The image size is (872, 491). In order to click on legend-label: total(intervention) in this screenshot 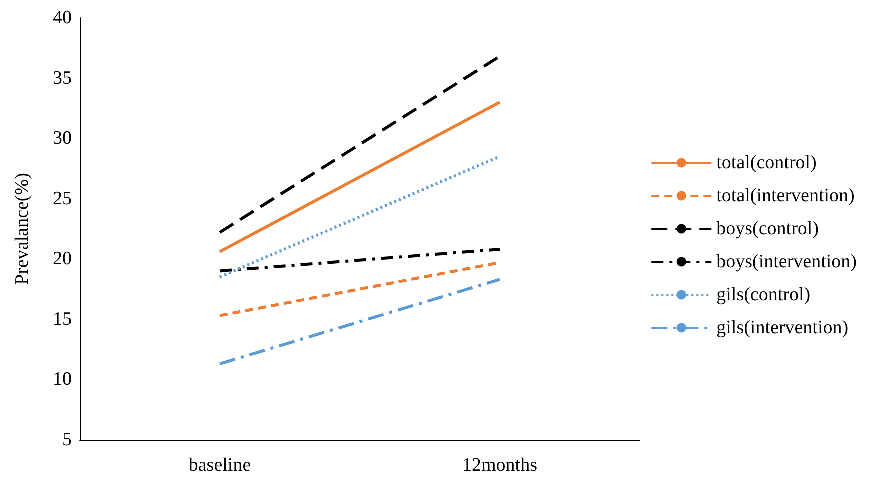, I will do `click(785, 196)`.